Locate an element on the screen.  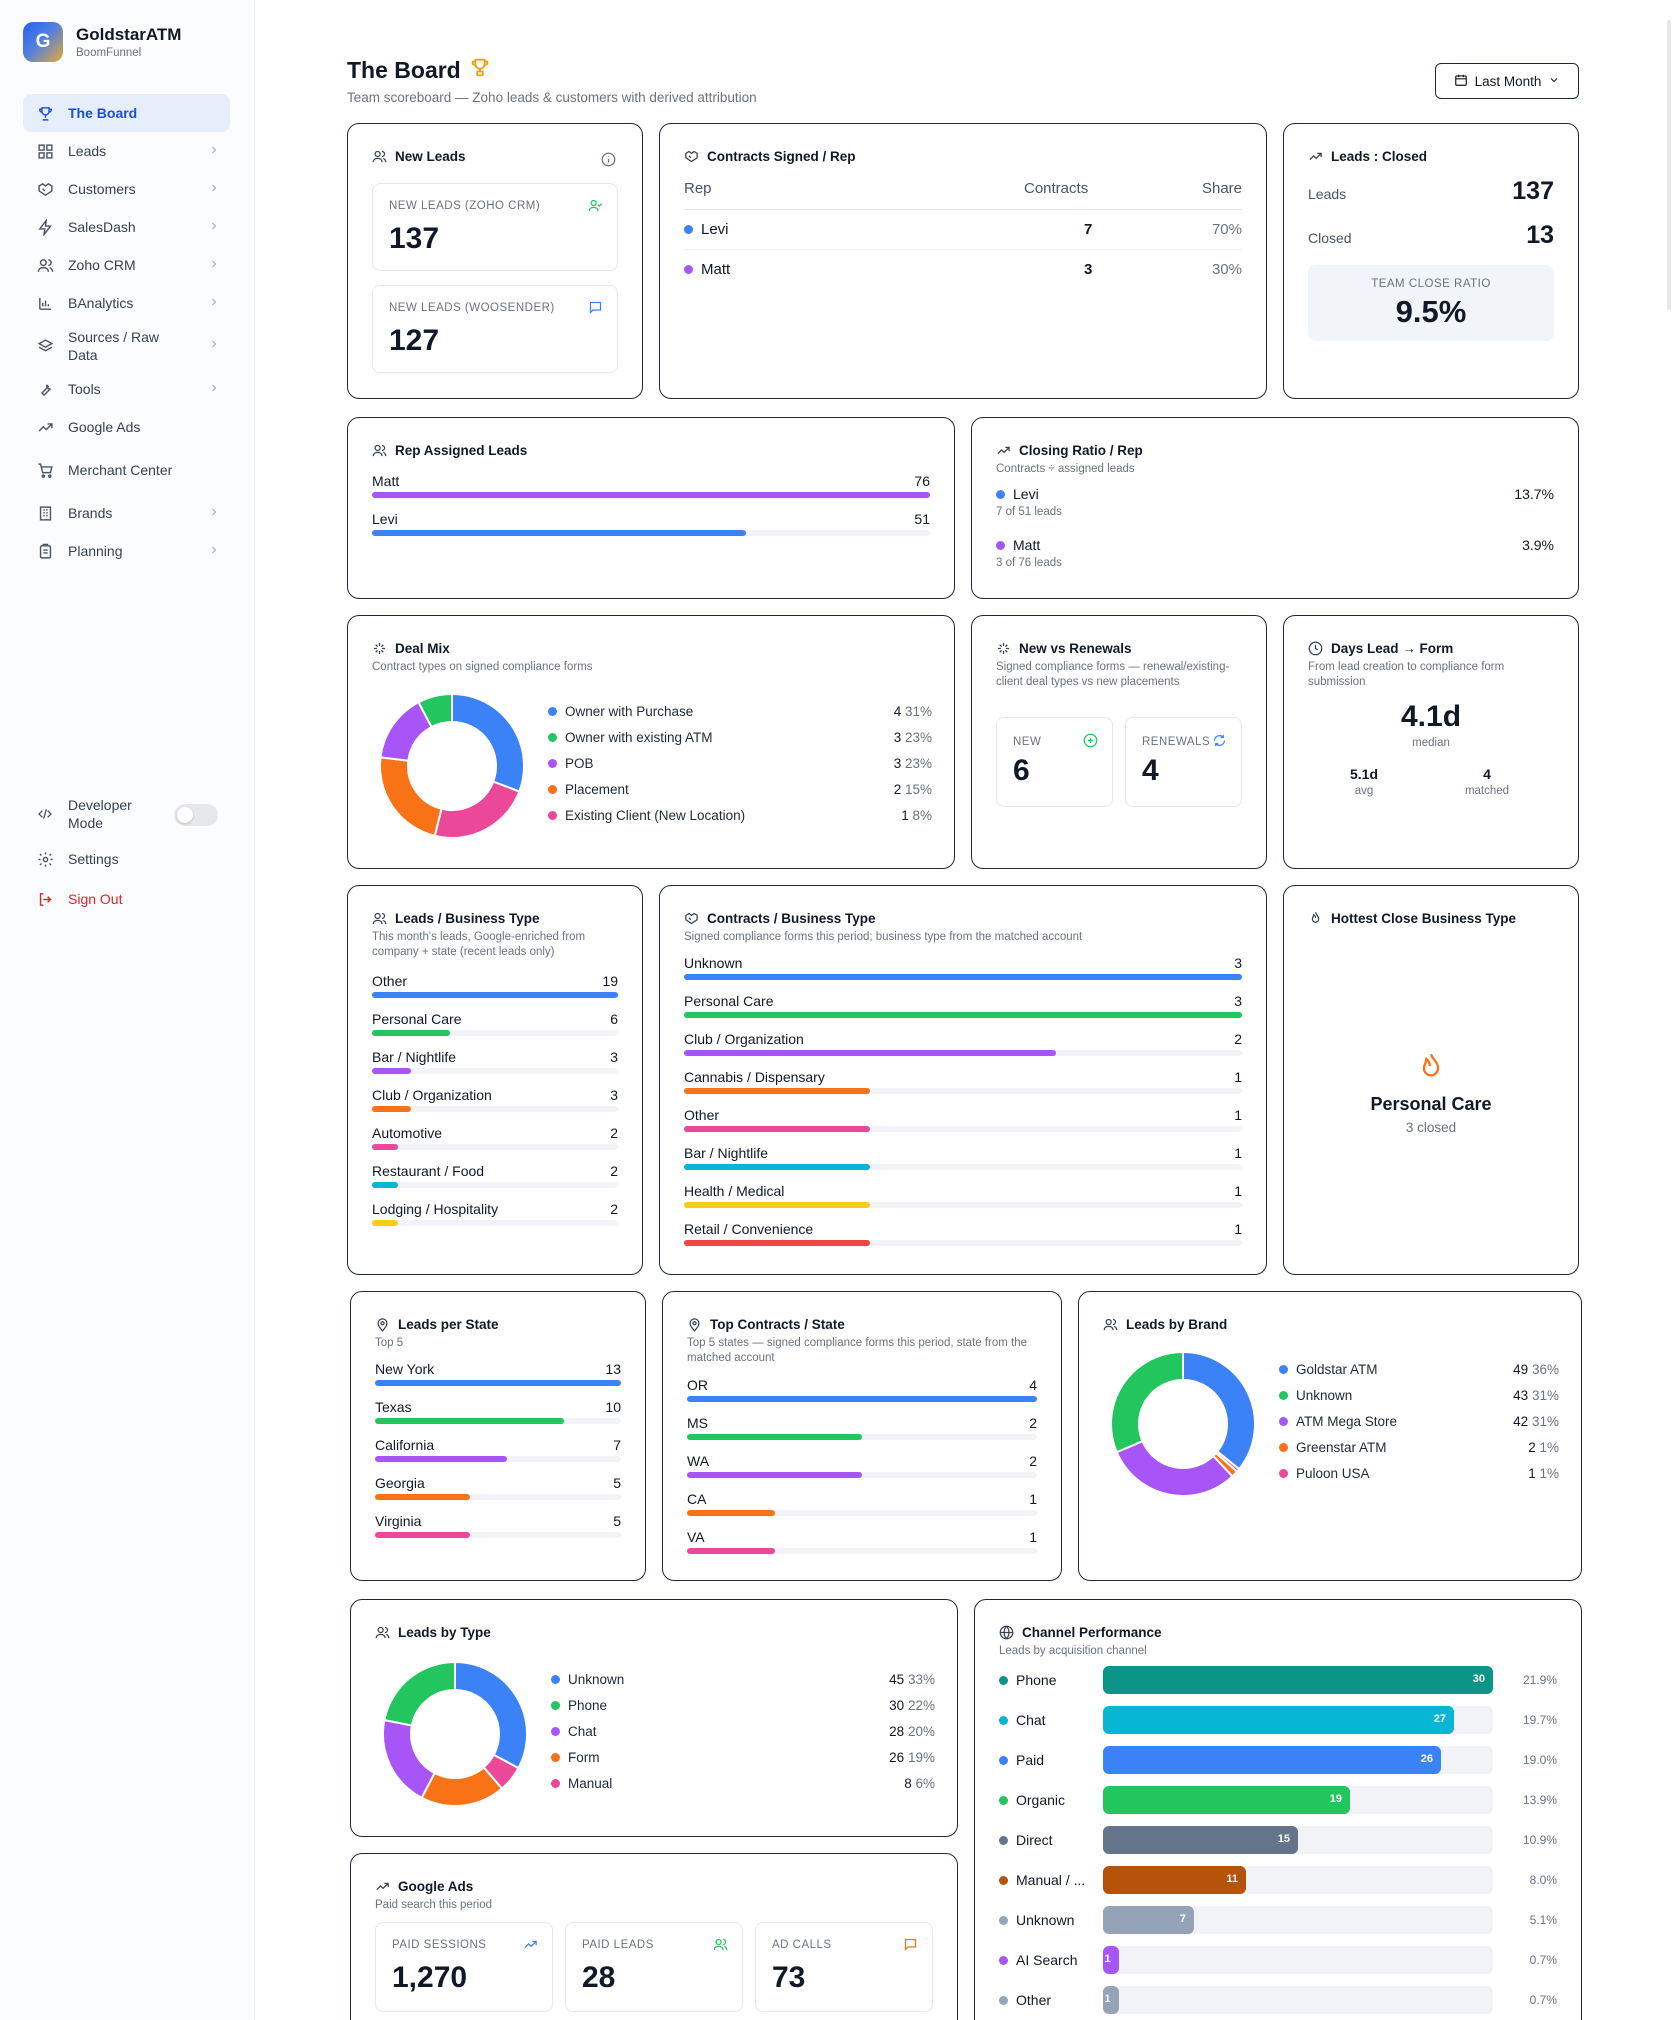
legend-pct: 31% is located at coordinates (1545, 1421).